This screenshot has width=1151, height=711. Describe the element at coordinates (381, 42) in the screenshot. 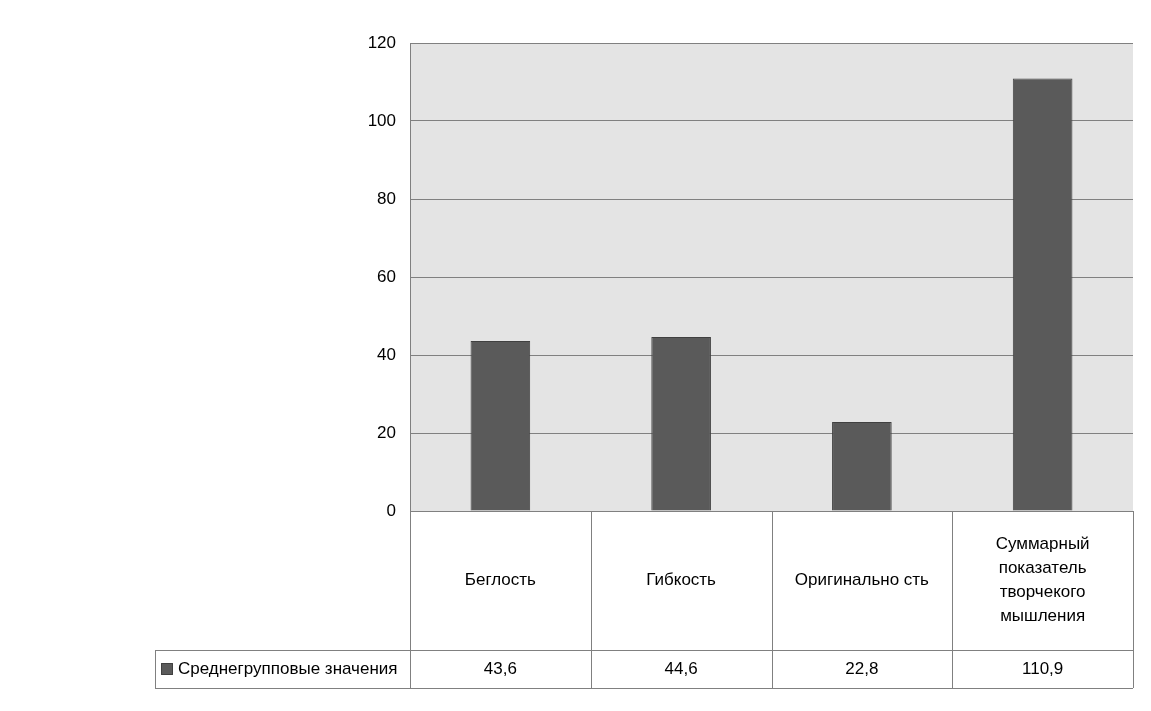

I see `y-tick-label: 120` at that location.